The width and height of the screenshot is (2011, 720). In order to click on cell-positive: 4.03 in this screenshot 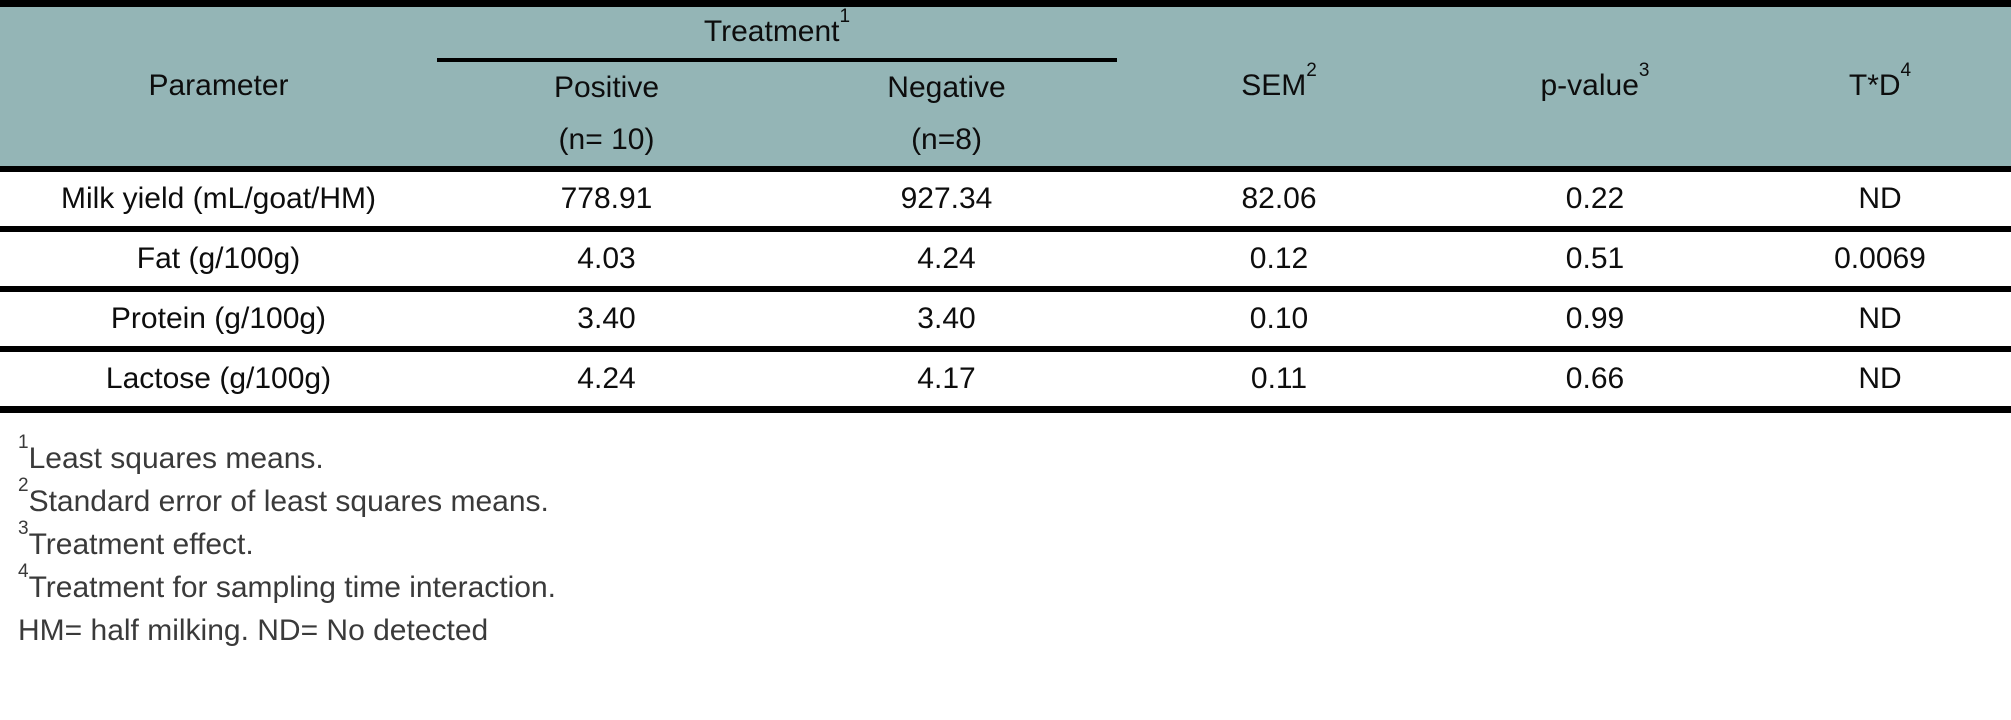, I will do `click(606, 257)`.